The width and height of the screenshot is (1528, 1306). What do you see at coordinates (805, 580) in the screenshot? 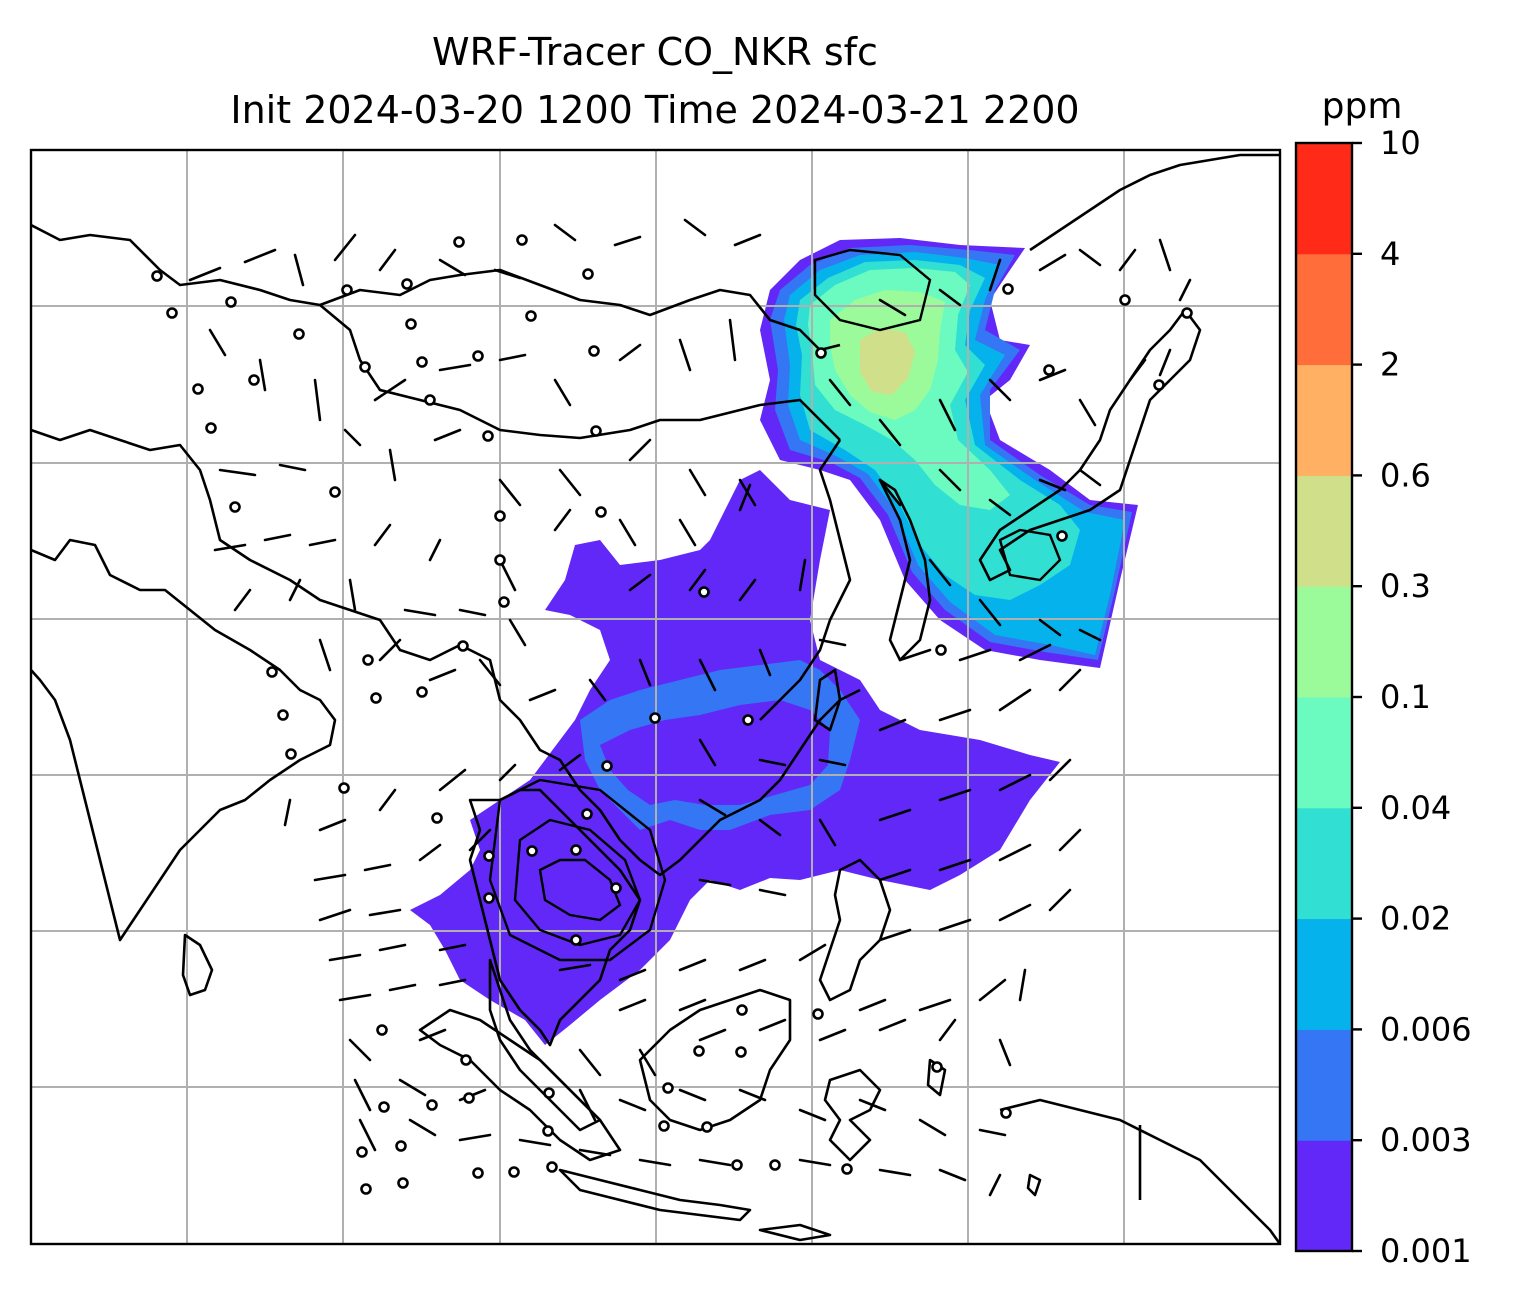
I see `coastline-china-east` at bounding box center [805, 580].